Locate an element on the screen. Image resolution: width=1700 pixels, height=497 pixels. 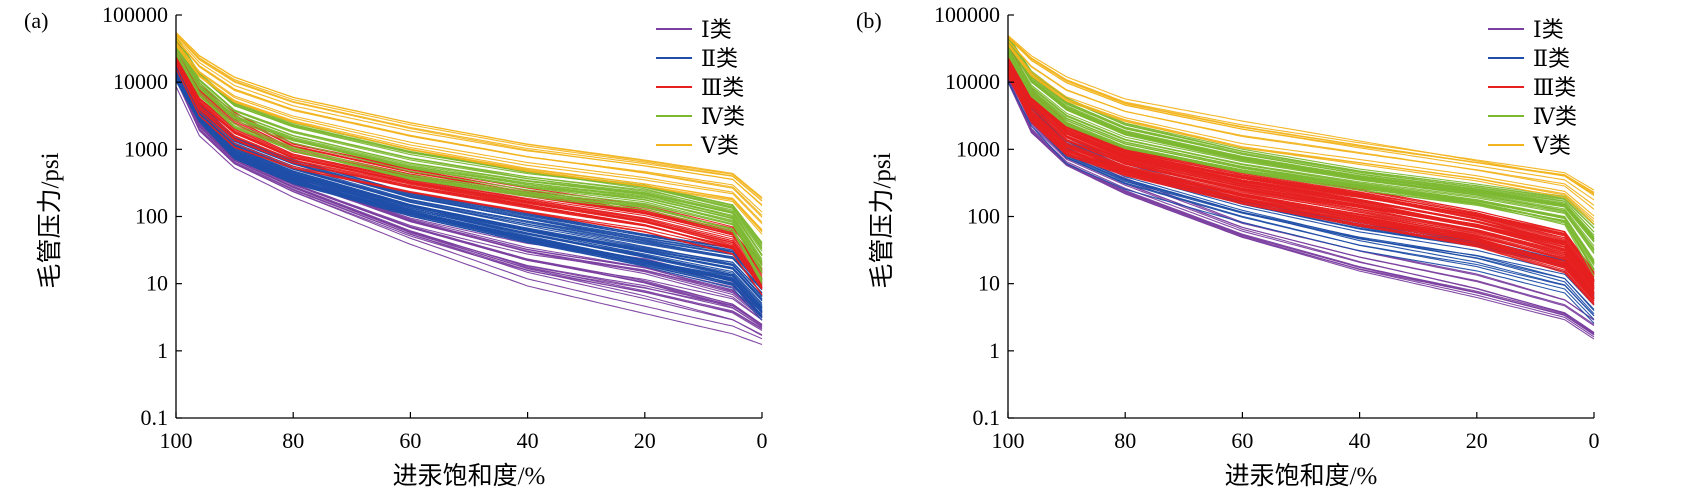
y-tick-label: 100 is located at coordinates (983, 216).